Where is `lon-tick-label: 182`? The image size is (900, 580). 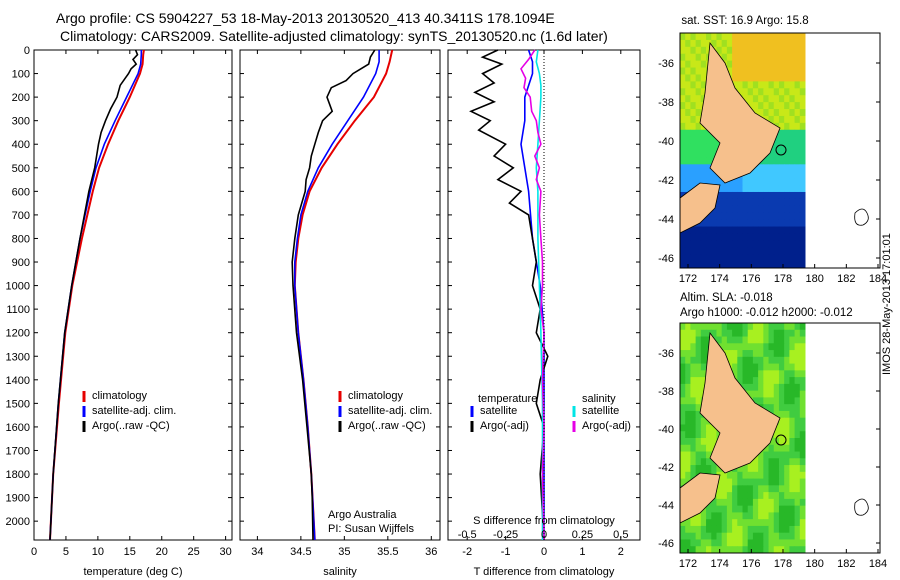
lon-tick-label: 182 is located at coordinates (846, 279).